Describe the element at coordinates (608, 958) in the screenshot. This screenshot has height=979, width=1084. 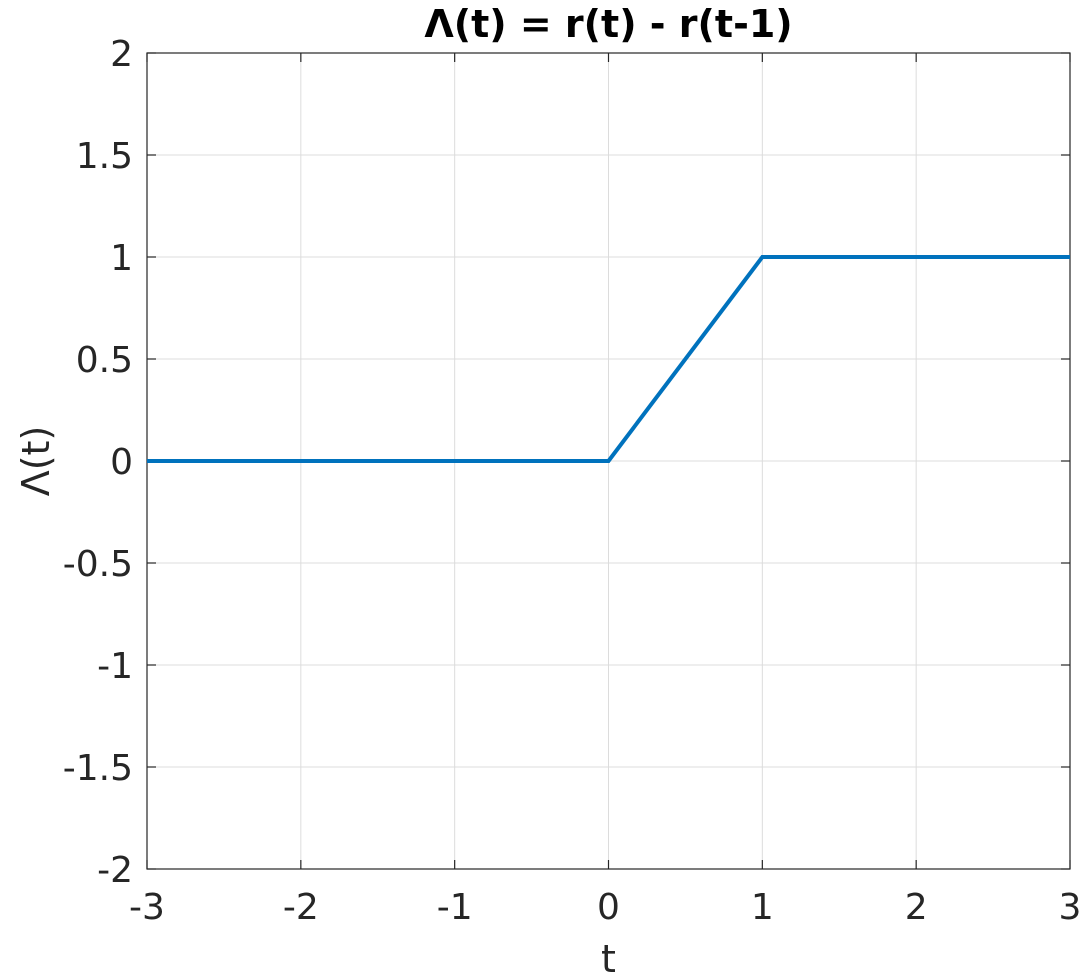
I see `x-axis-label: t` at that location.